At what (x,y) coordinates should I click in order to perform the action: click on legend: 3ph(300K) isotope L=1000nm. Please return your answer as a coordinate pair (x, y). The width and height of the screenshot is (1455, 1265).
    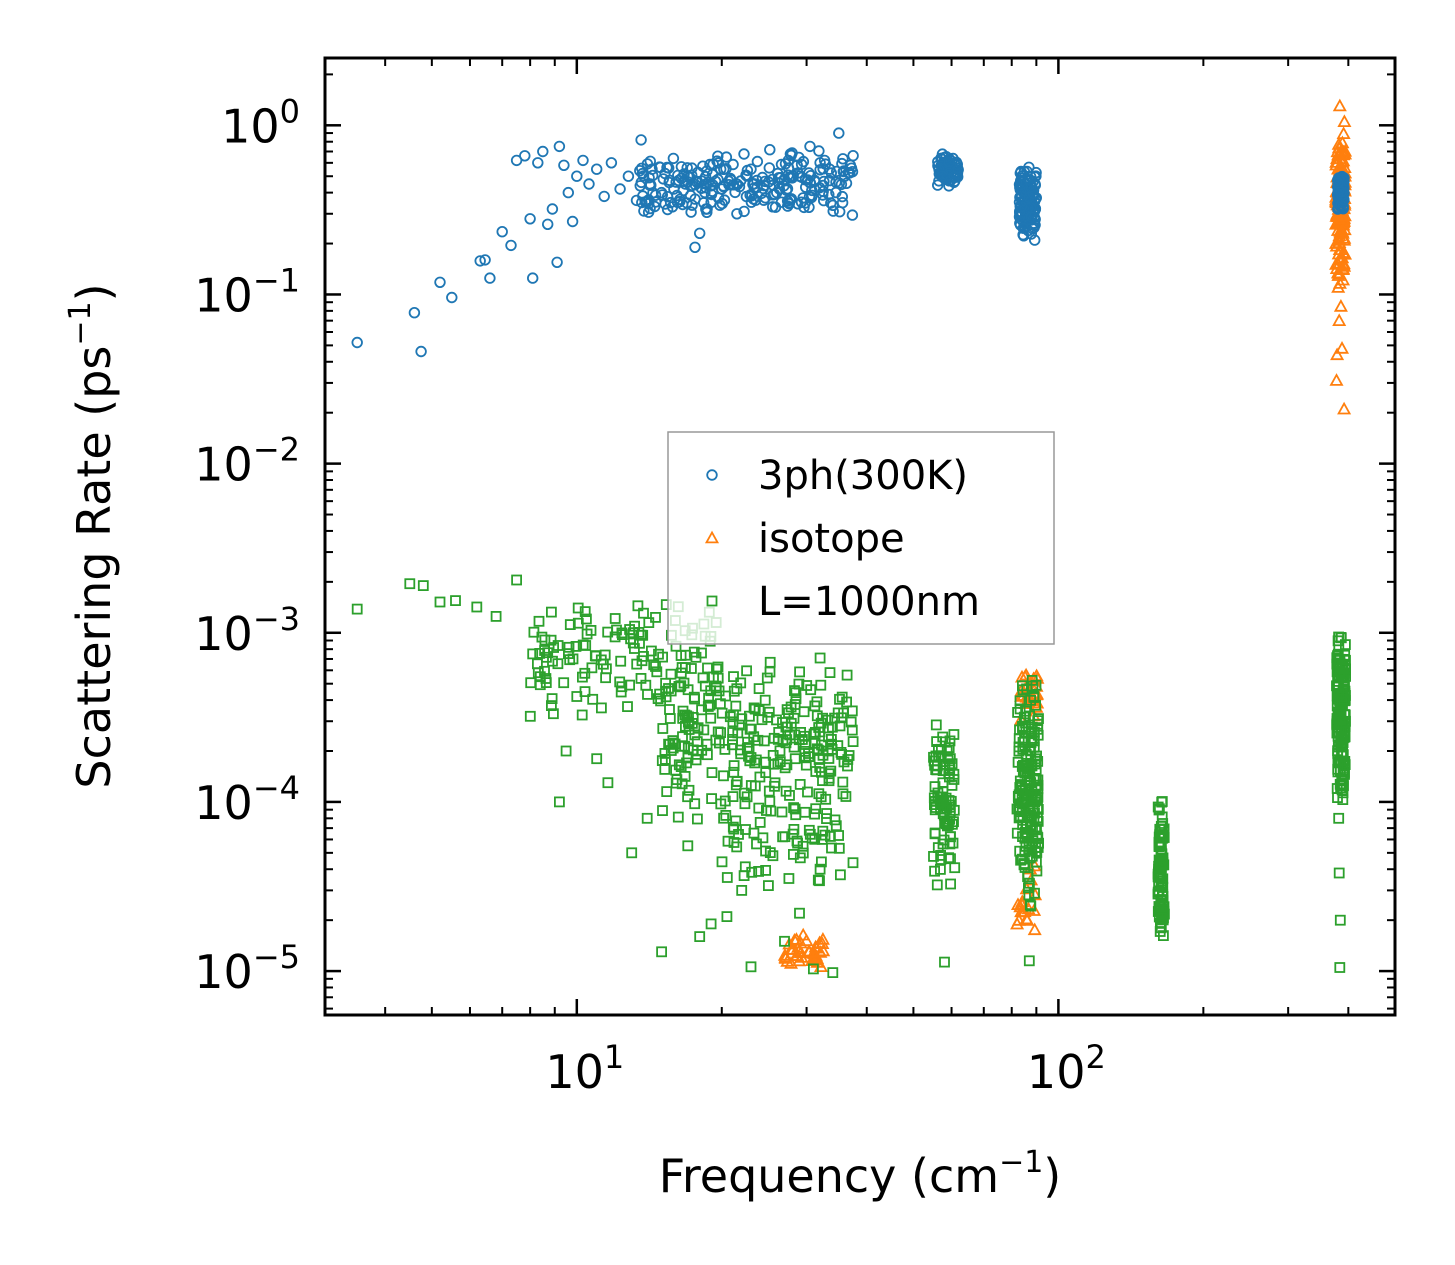
    Looking at the image, I should click on (861, 538).